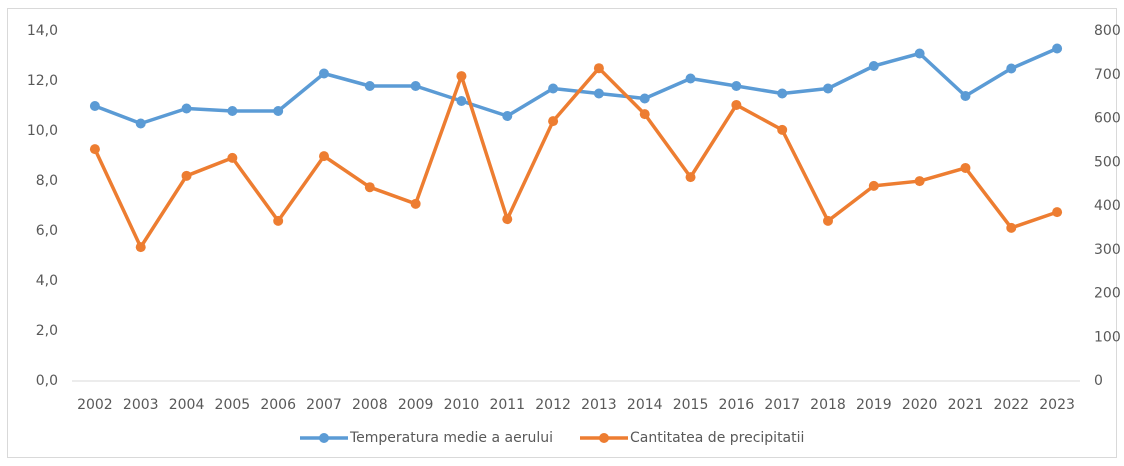 The height and width of the screenshot is (466, 1124). I want to click on x-tick-label: 2020, so click(920, 405).